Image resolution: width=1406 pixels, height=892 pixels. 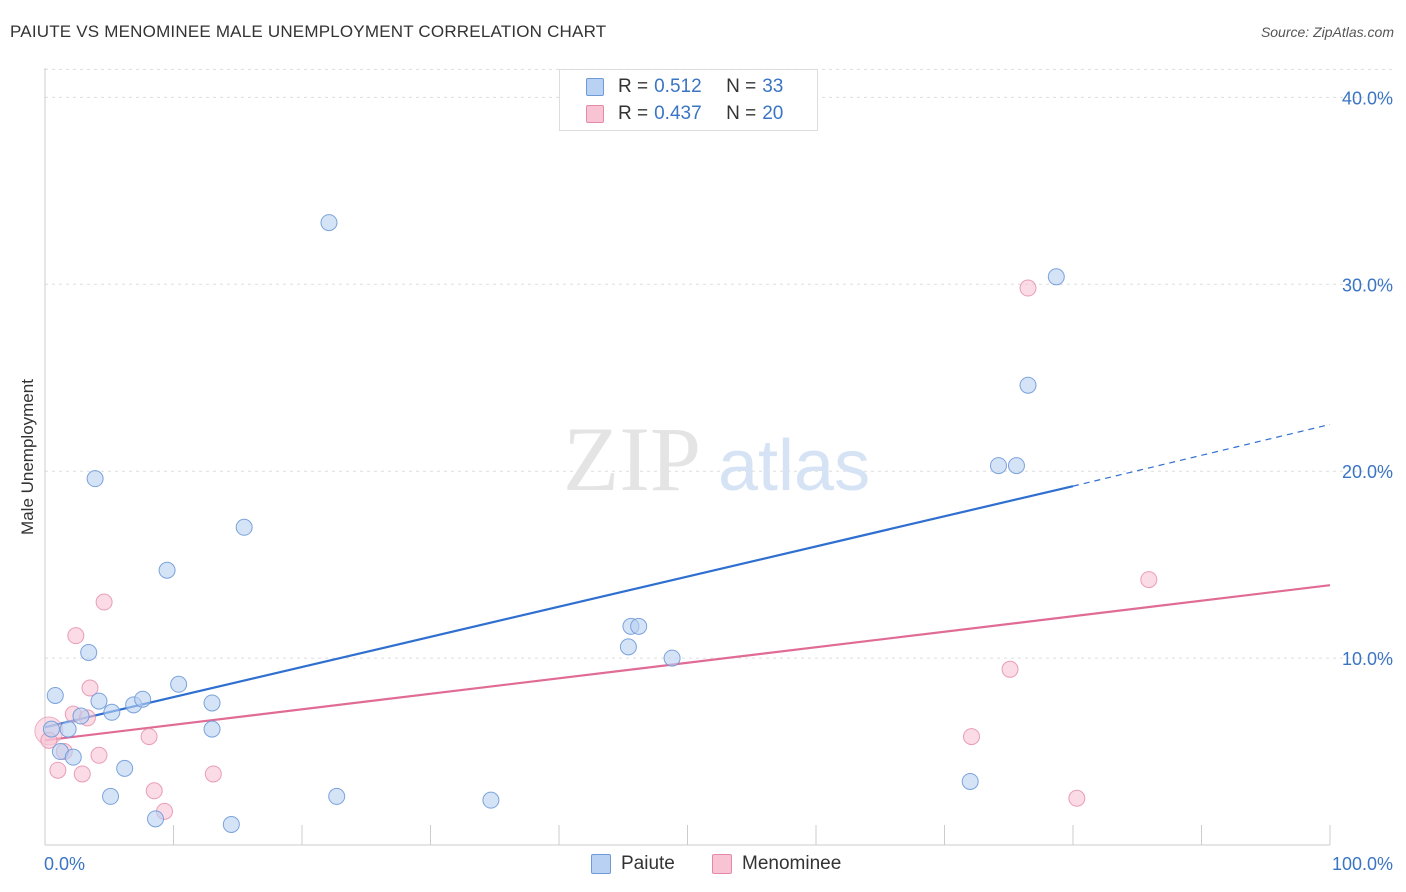 I want to click on paiute-n-value: 33, so click(x=773, y=86).